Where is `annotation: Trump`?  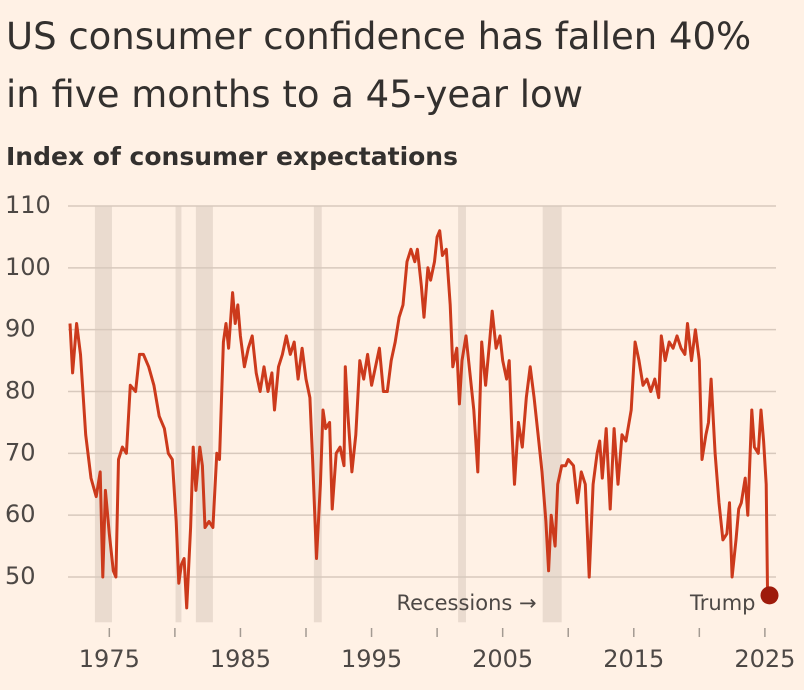
annotation: Trump is located at coordinates (722, 603).